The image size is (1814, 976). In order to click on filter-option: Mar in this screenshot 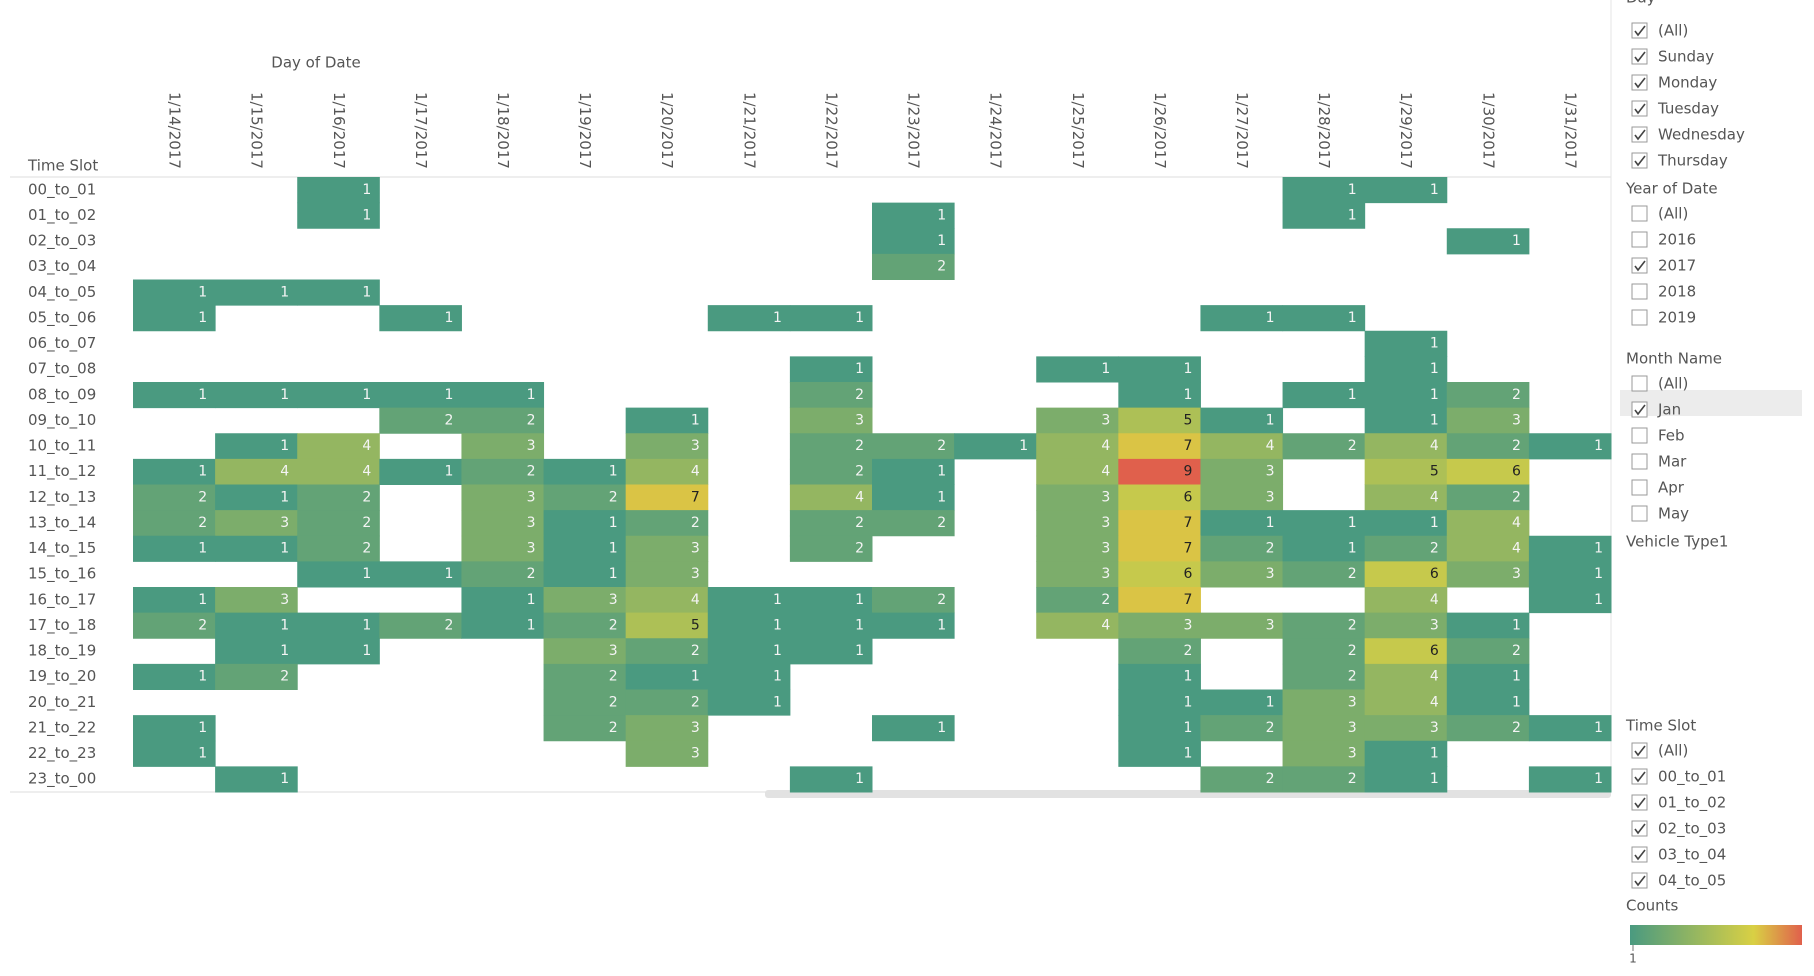, I will do `click(1672, 462)`.